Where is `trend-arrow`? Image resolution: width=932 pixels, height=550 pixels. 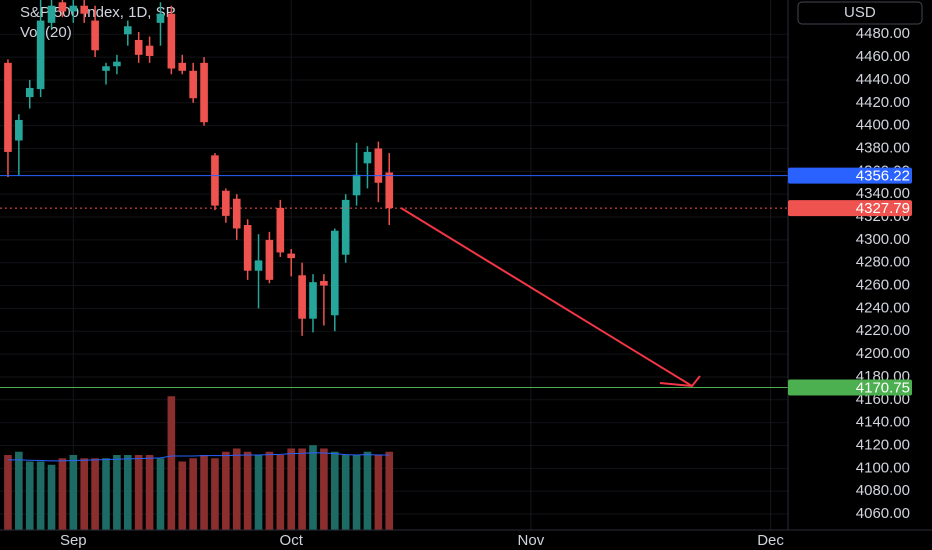
trend-arrow is located at coordinates (550, 297).